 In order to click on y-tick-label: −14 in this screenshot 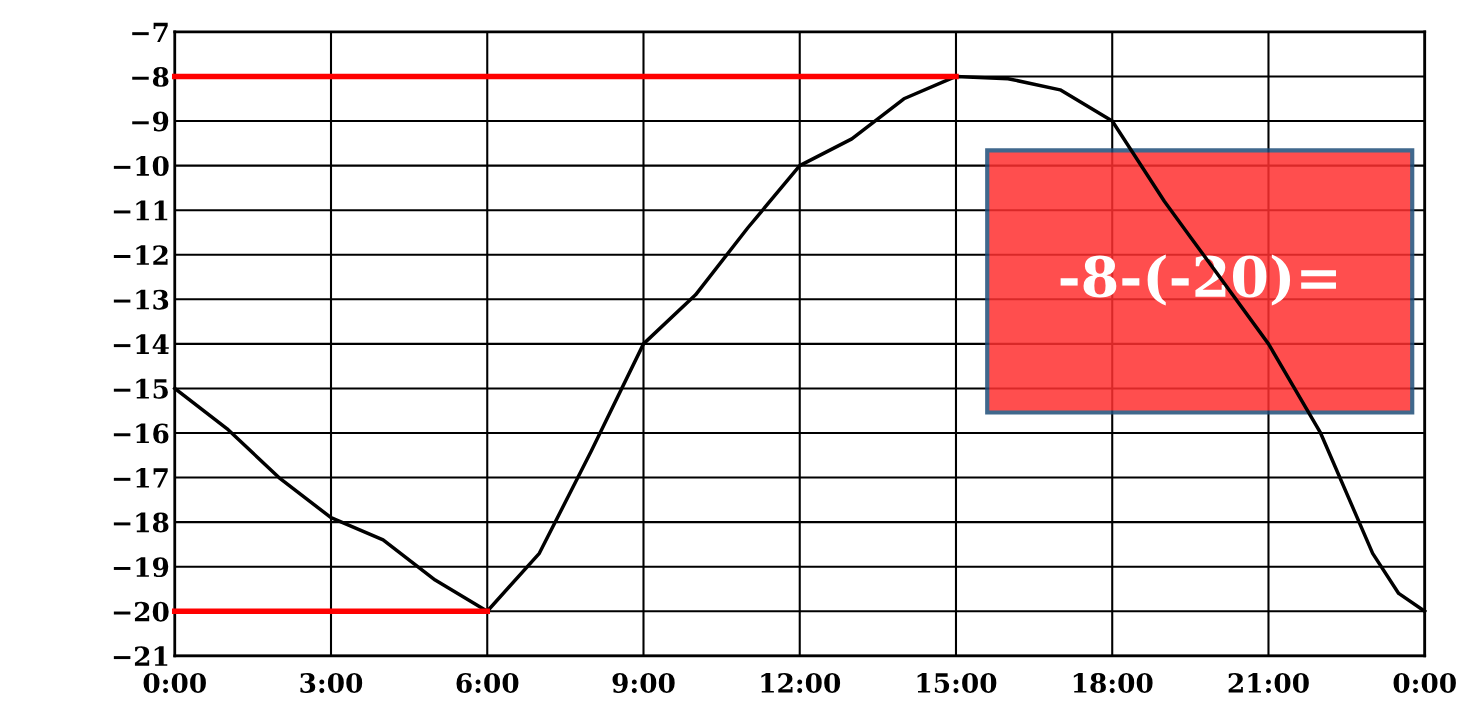, I will do `click(141, 344)`.